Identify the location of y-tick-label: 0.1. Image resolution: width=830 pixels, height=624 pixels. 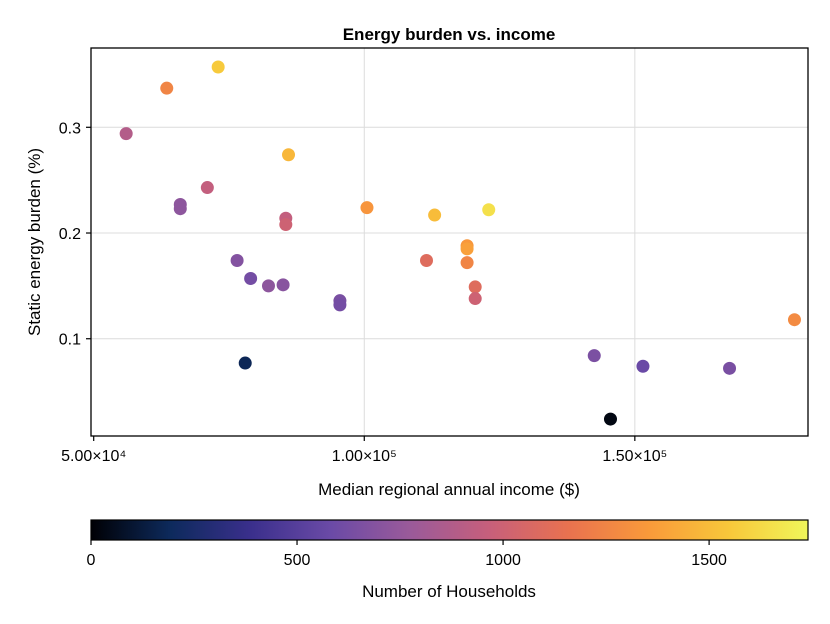
(70, 340).